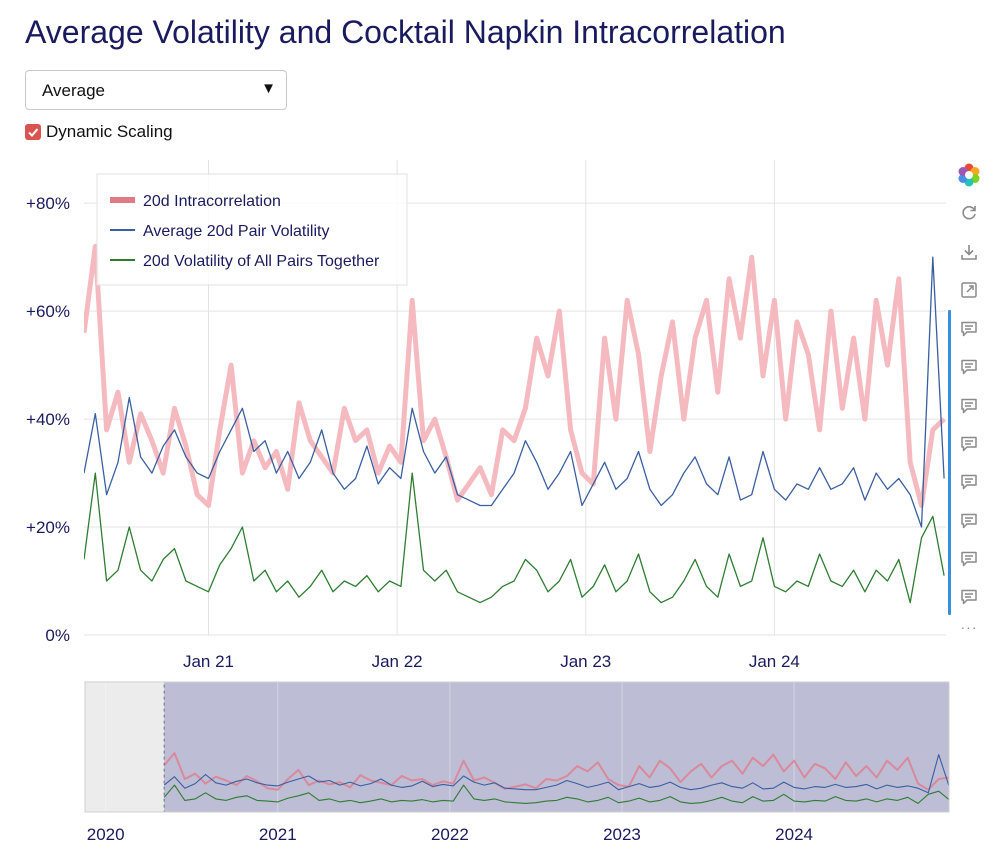 The width and height of the screenshot is (1000, 859). I want to click on y-tick-label: +40%, so click(48, 419).